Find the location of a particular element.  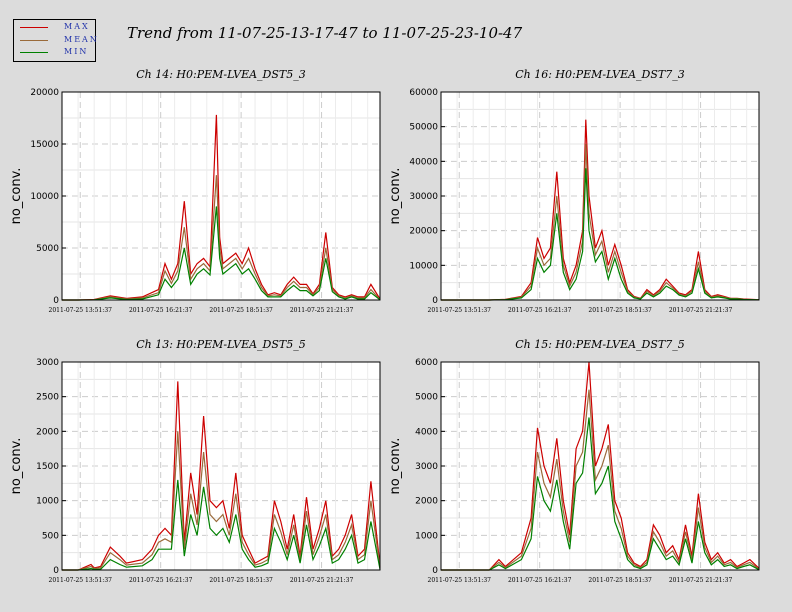

y-tick-label: 6000 is located at coordinates (426, 363).